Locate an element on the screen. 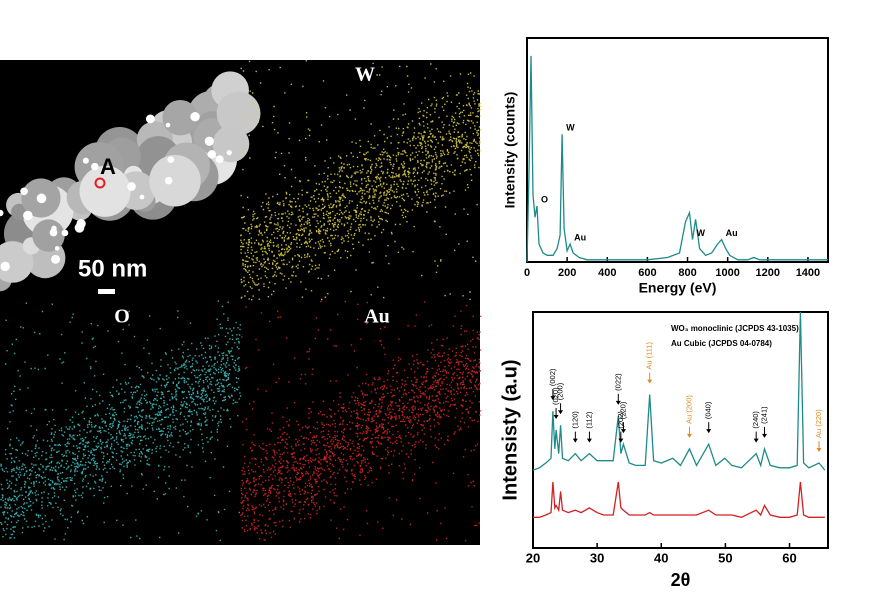 The image size is (891, 610). peak-label: (020) is located at coordinates (555, 396).